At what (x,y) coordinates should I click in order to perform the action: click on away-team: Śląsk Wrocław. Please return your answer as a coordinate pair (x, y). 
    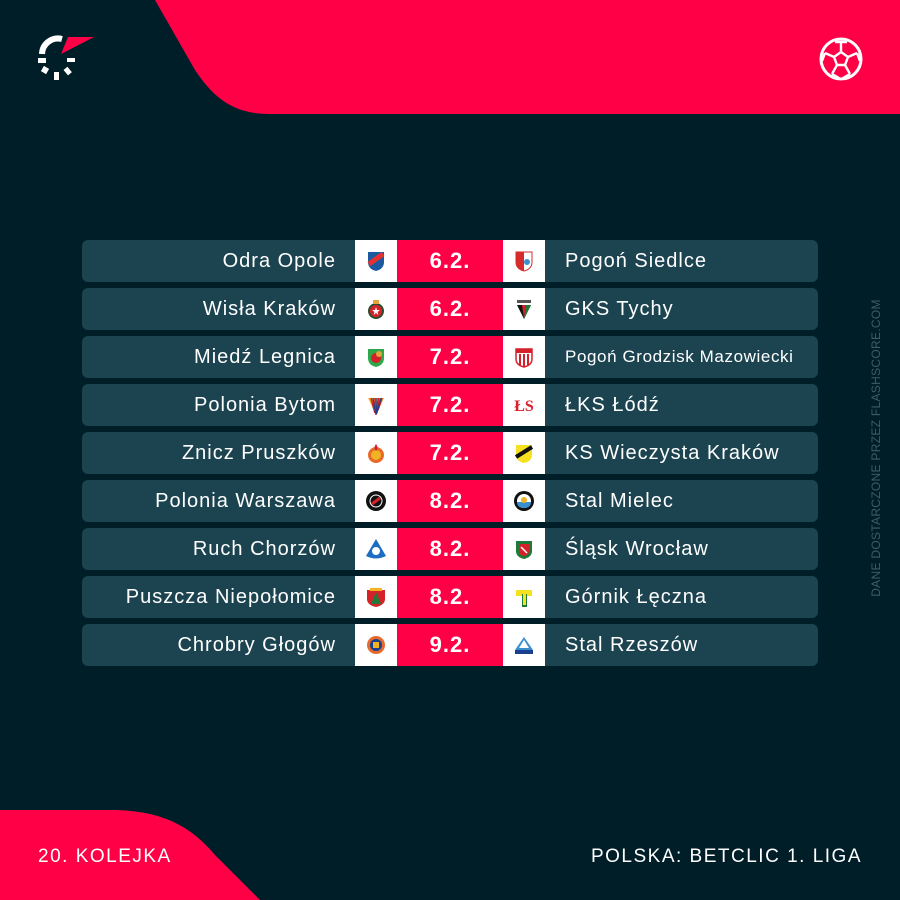
    Looking at the image, I should click on (681, 549).